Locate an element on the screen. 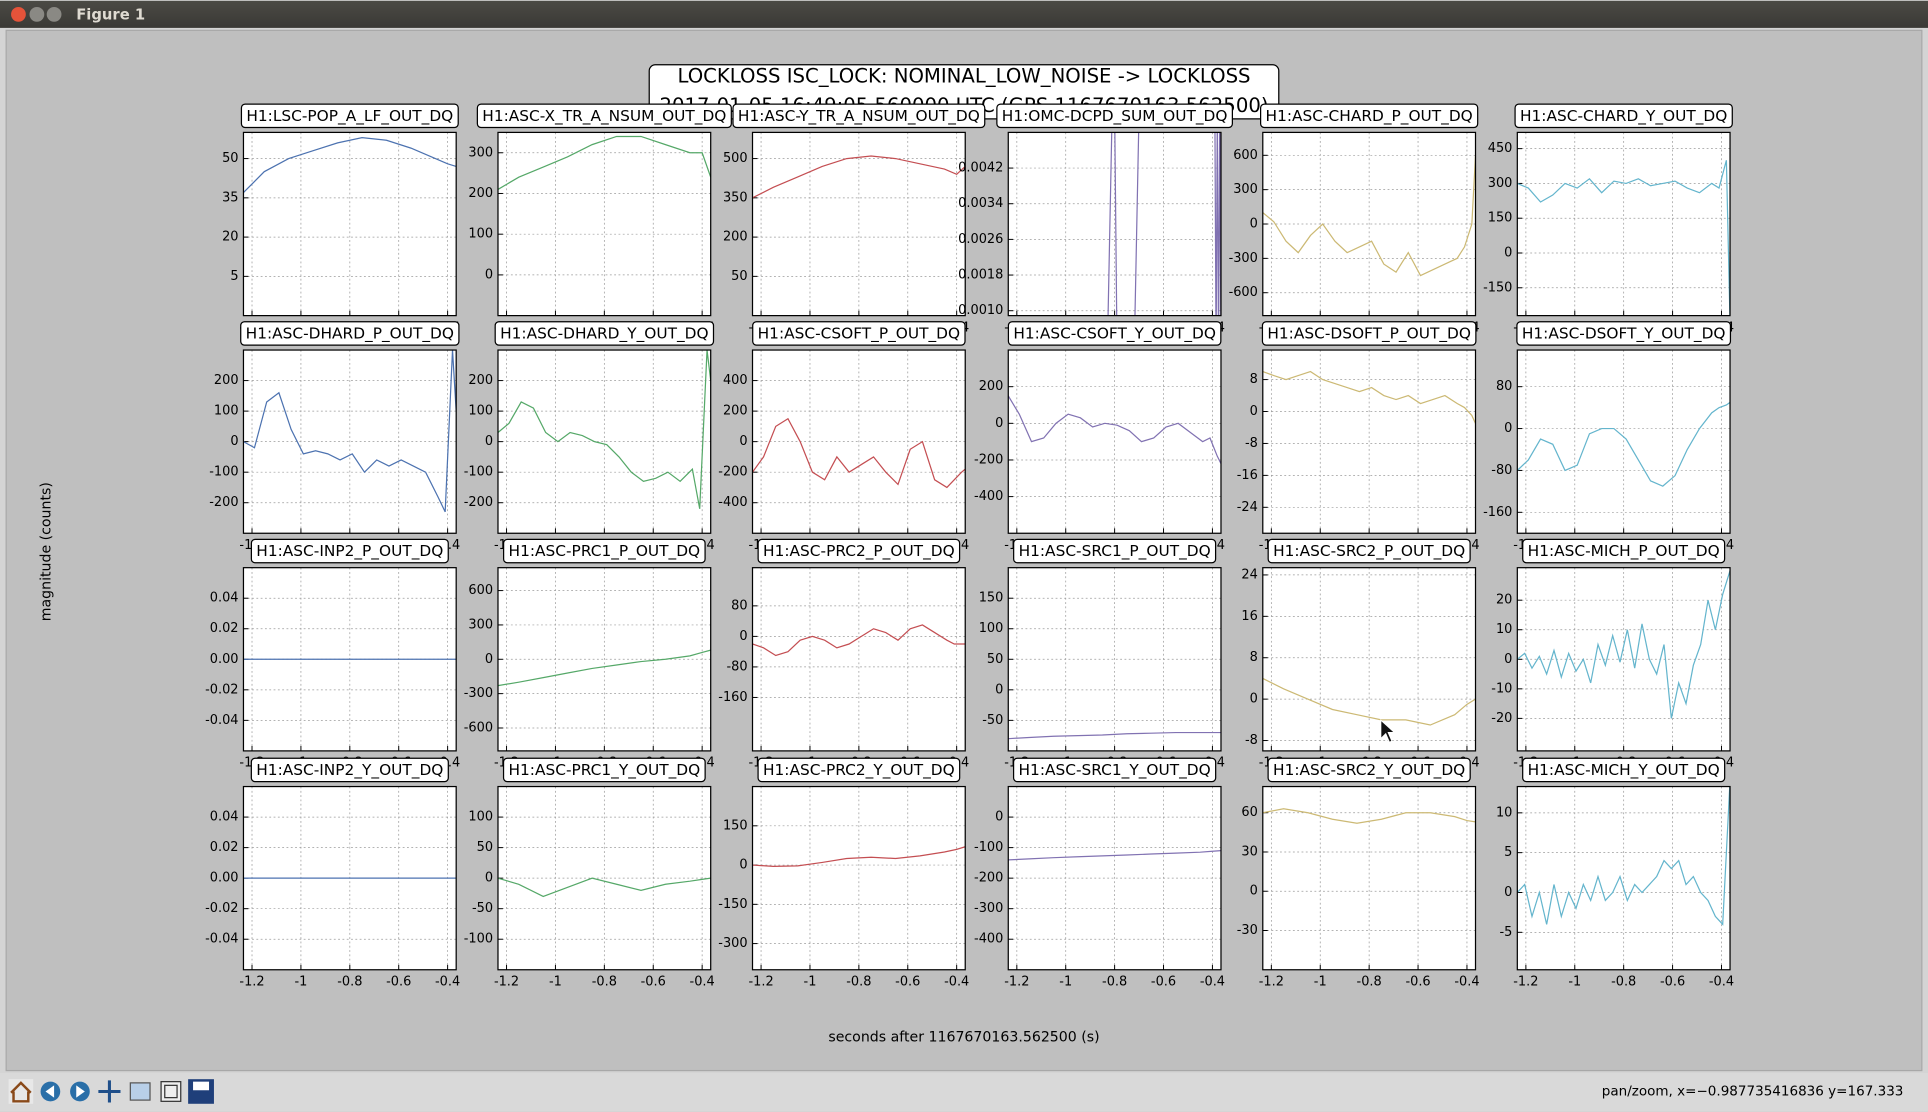 This screenshot has height=1112, width=1928. y-tick-label: -80 is located at coordinates (736, 666).